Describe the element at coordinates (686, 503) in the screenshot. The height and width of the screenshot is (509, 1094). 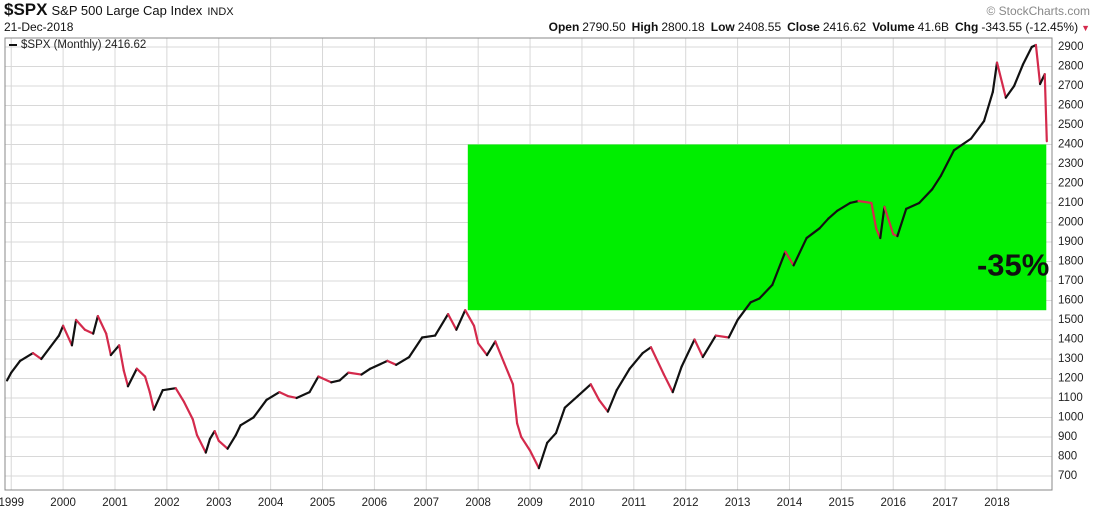
I see `x-tick-label: 2012` at that location.